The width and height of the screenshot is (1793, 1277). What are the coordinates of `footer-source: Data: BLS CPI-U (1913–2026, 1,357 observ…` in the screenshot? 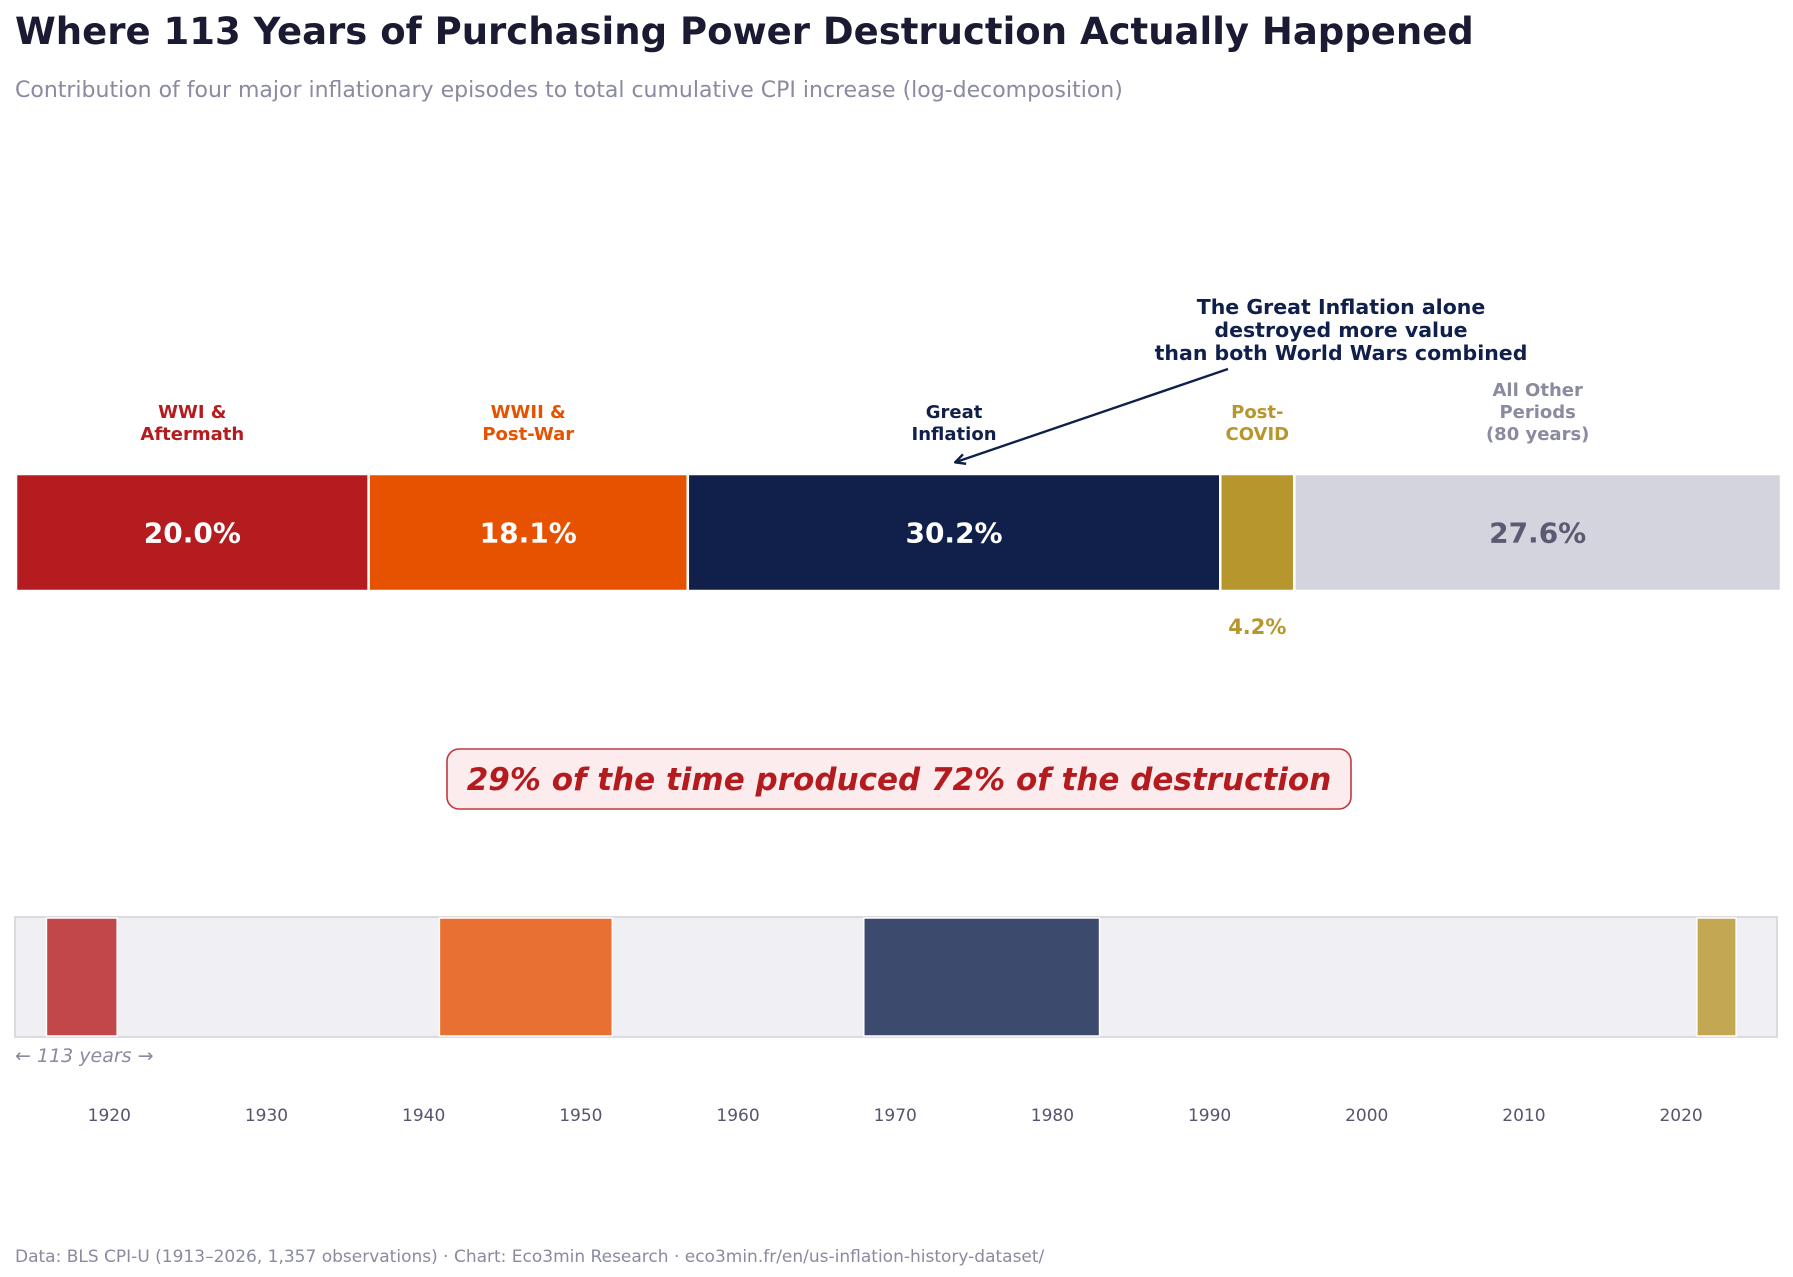 It's located at (530, 1257).